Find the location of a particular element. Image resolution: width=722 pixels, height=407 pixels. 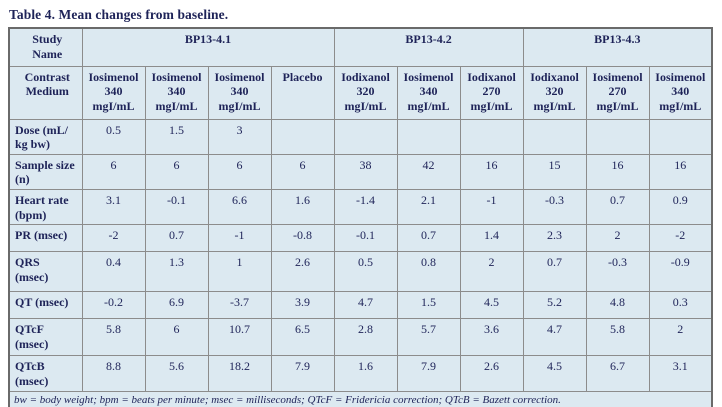

value-cell: -0.9 is located at coordinates (680, 272).